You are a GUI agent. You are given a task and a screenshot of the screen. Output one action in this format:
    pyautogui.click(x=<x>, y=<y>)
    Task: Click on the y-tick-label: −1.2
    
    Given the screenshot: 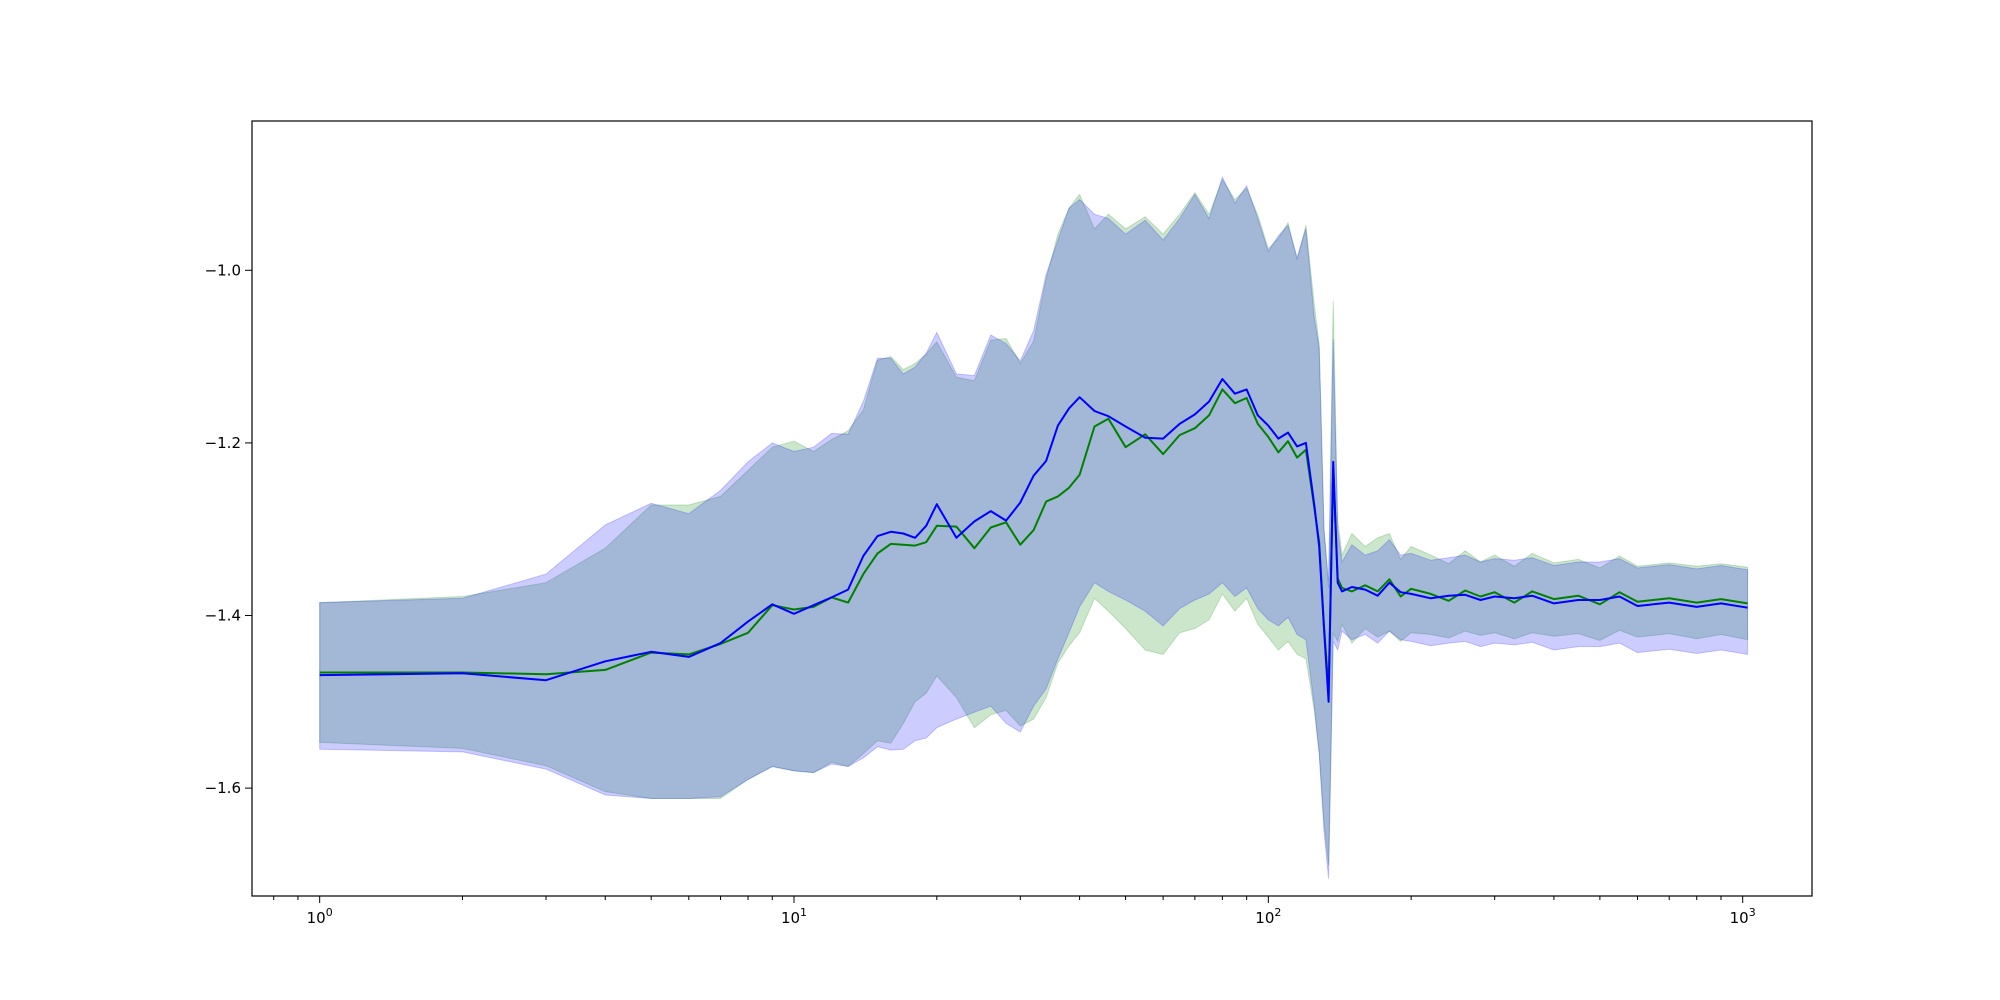 What is the action you would take?
    pyautogui.click(x=223, y=443)
    